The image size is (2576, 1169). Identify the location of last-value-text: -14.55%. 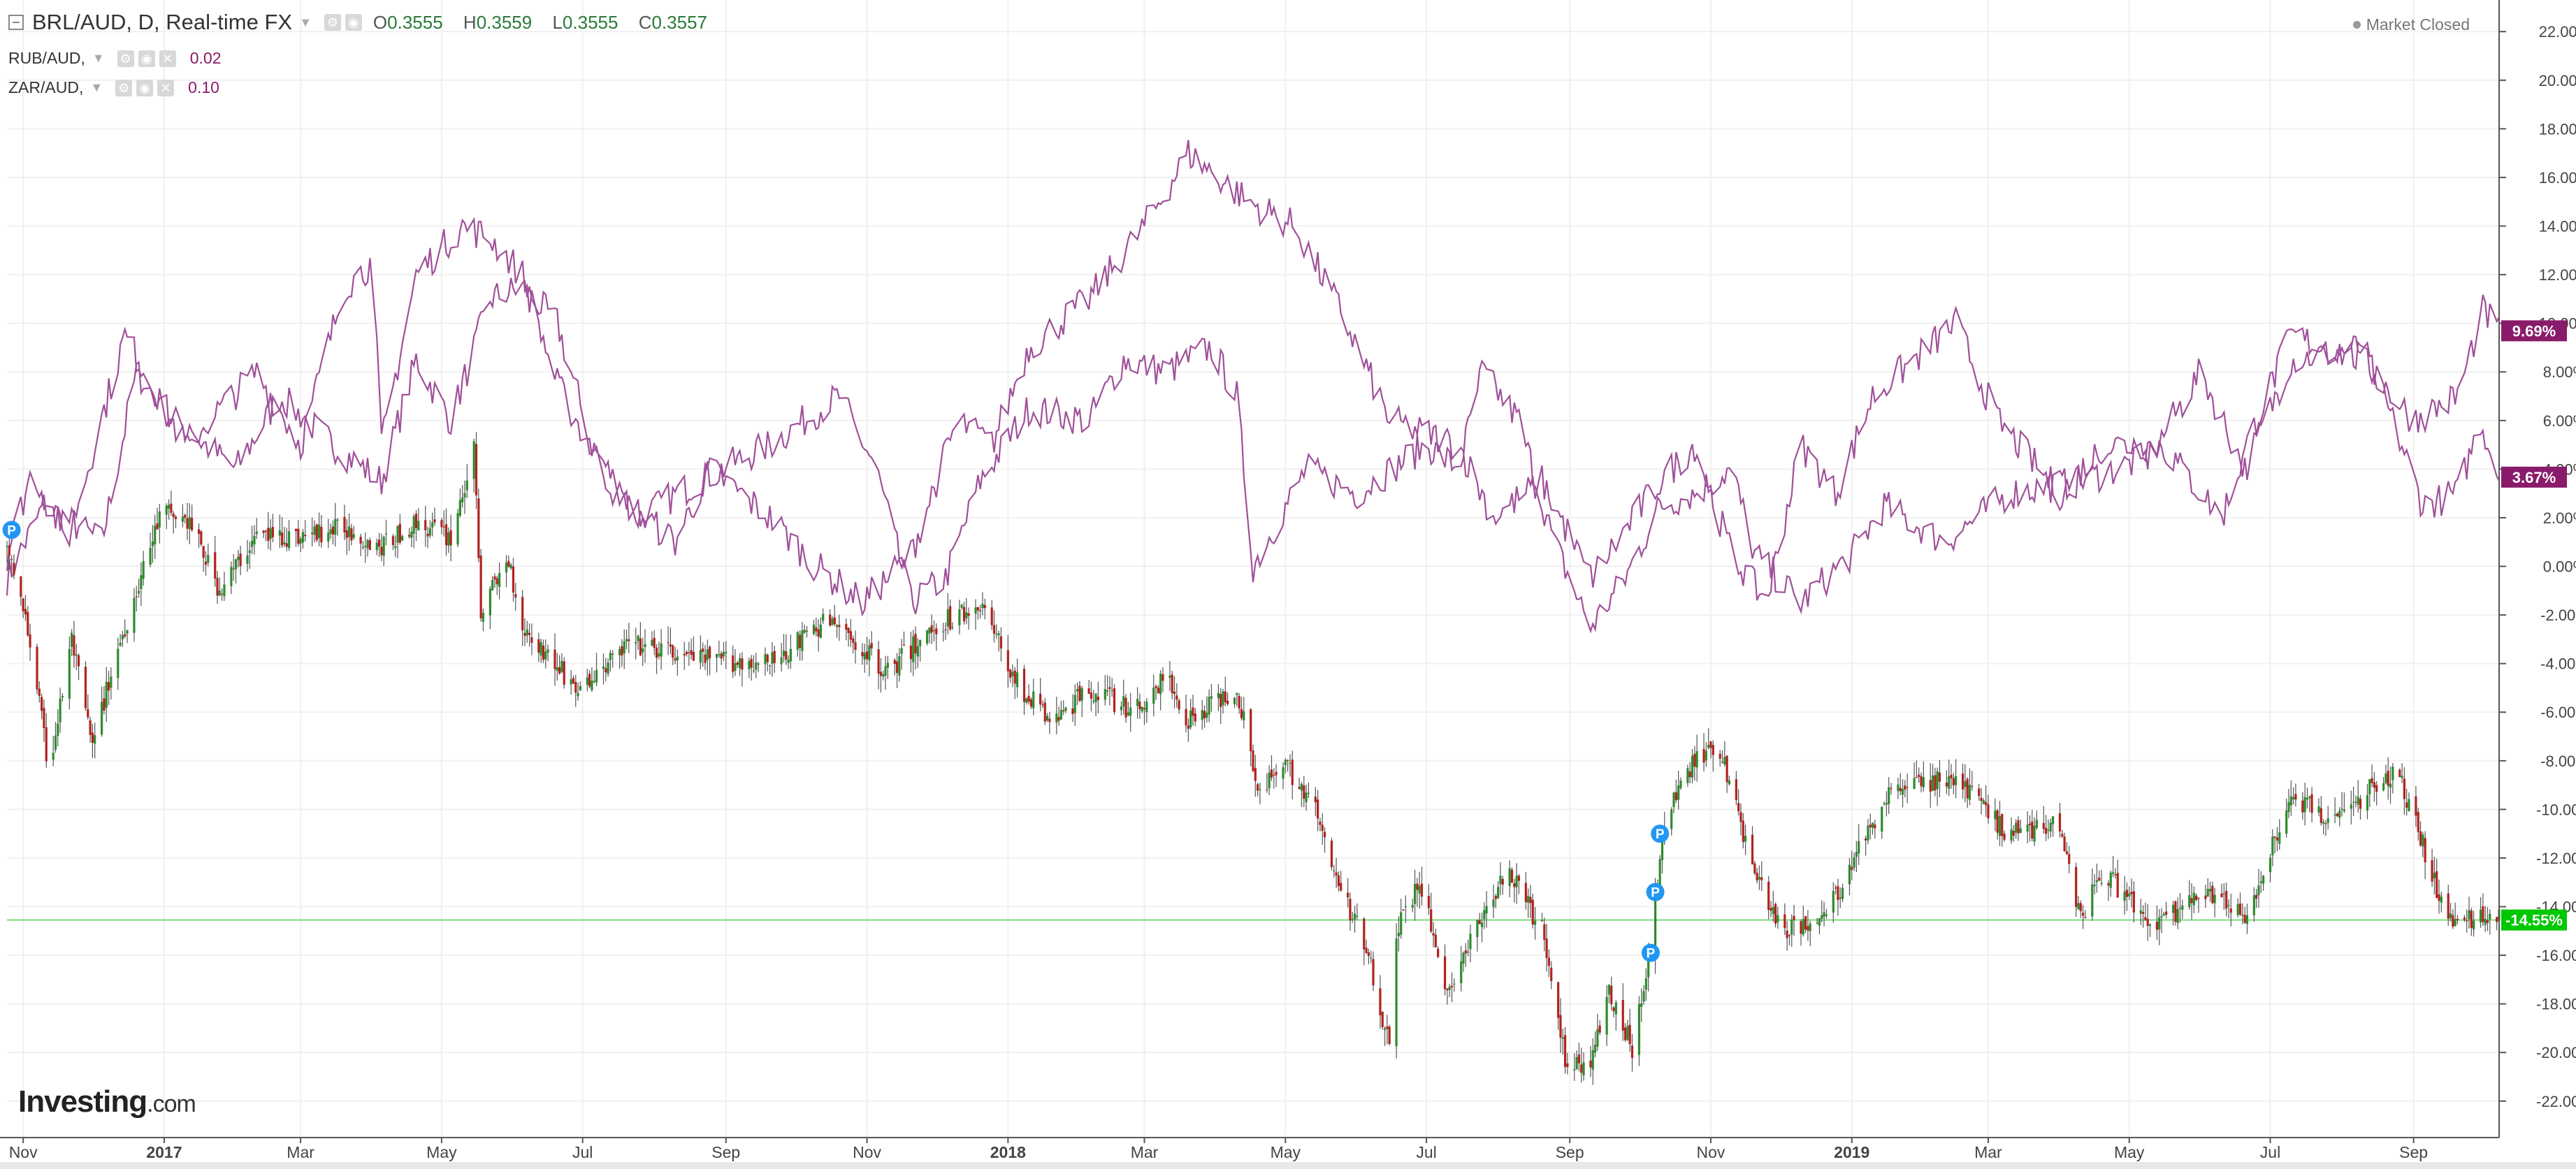
(2534, 920).